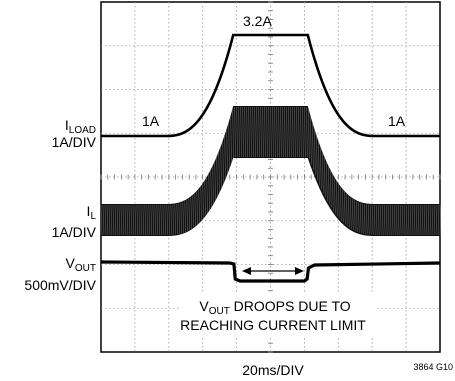  Describe the element at coordinates (273, 271) in the screenshot. I see `droop-arrow` at that location.